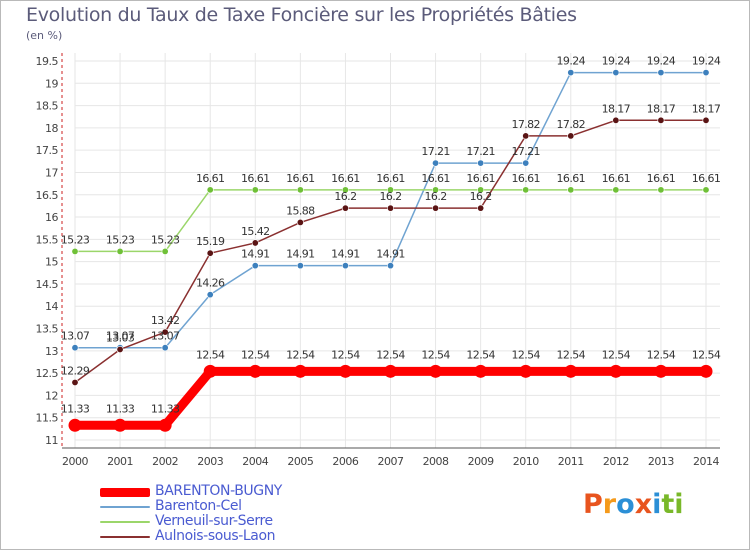 The image size is (750, 550). I want to click on y-tick-label: 14, so click(51, 306).